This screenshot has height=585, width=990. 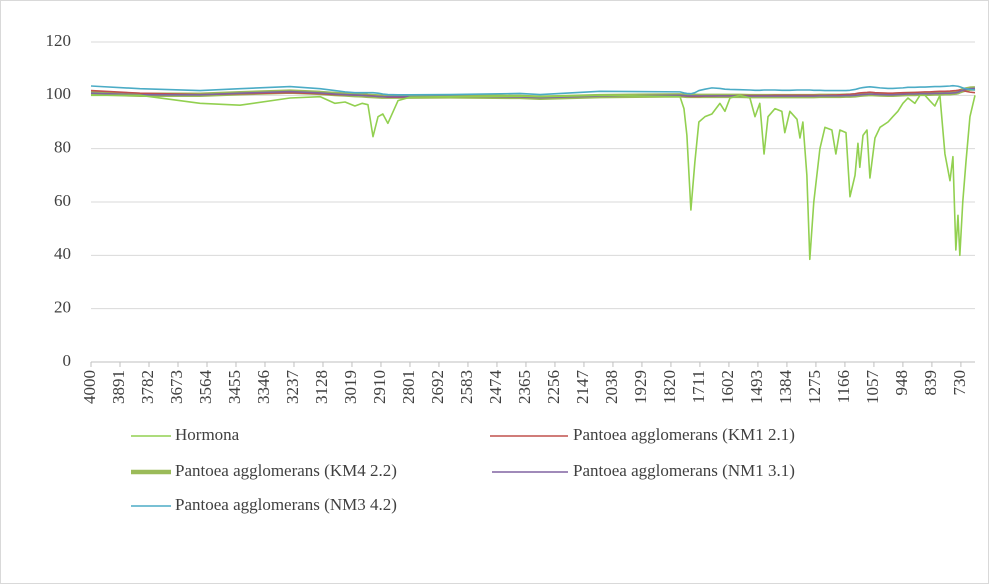 What do you see at coordinates (62, 253) in the screenshot?
I see `y-tick-label: 40` at bounding box center [62, 253].